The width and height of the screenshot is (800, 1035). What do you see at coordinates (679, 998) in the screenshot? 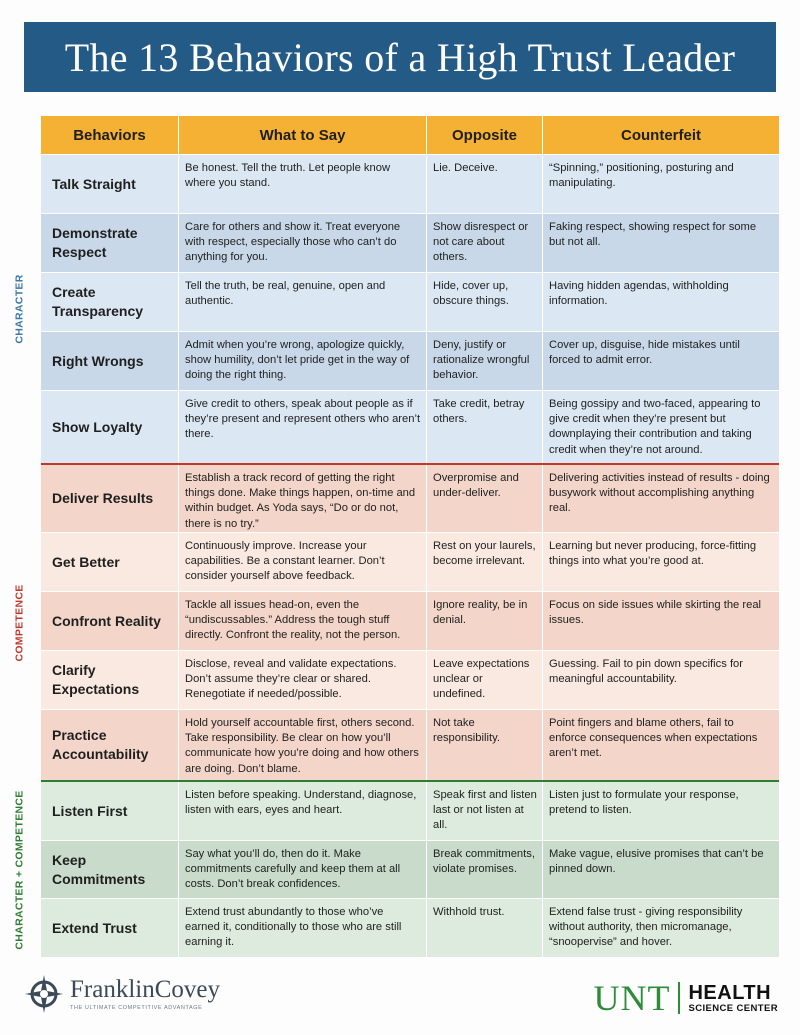
I see `logo-divider` at bounding box center [679, 998].